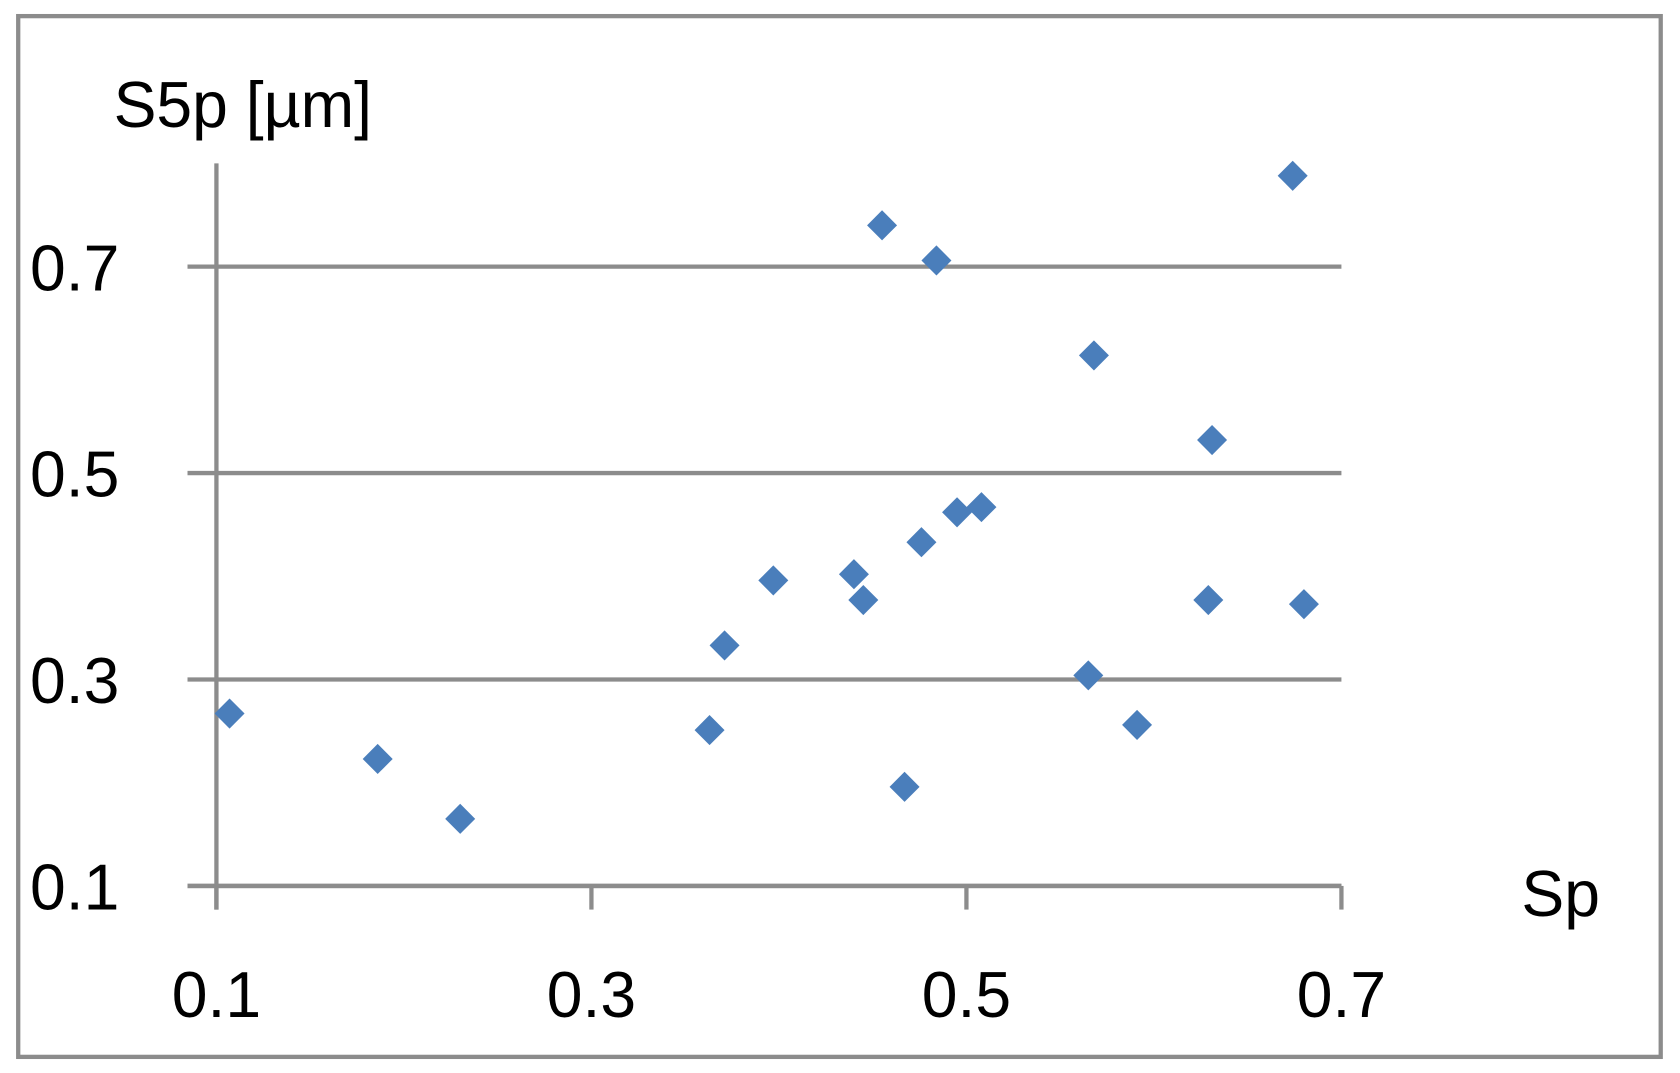 The image size is (1680, 1073). What do you see at coordinates (74, 268) in the screenshot?
I see `y-tick-label: 0.7` at bounding box center [74, 268].